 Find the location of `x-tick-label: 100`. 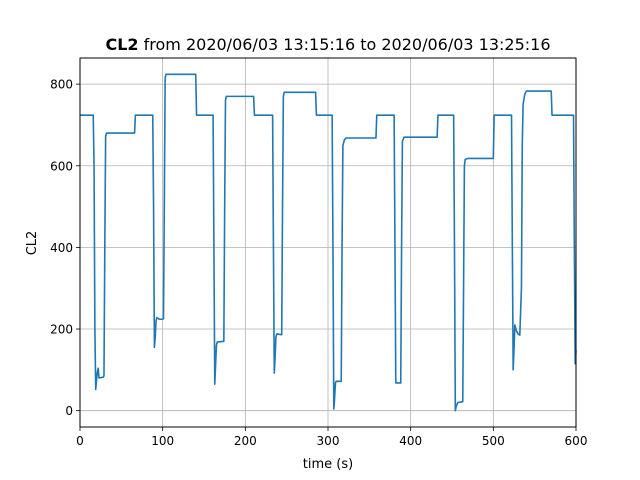

x-tick-label: 100 is located at coordinates (162, 441).